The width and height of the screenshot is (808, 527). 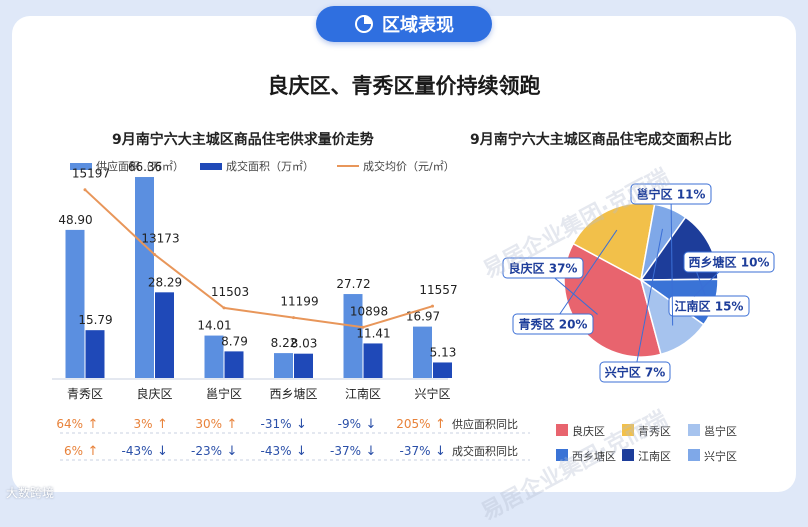 What do you see at coordinates (348, 166) in the screenshot?
I see `legend-price-line` at bounding box center [348, 166].